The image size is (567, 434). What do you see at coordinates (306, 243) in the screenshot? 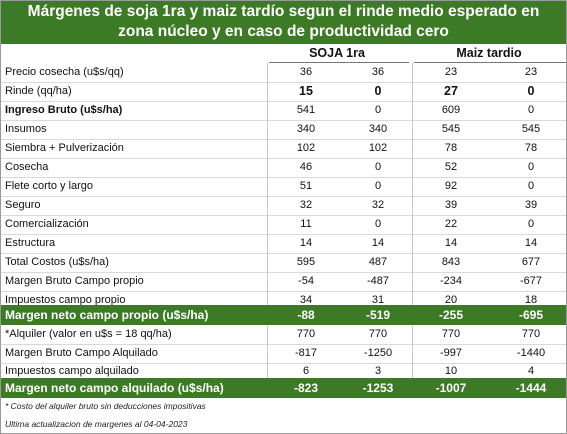
I see `soja-value-1: 14` at bounding box center [306, 243].